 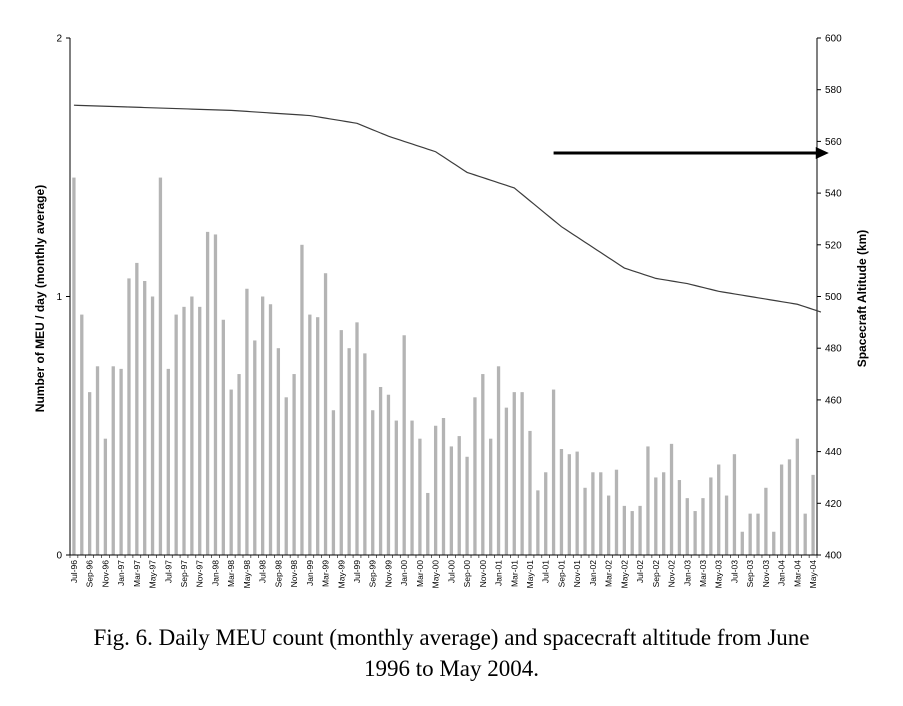 What do you see at coordinates (278, 574) in the screenshot?
I see `x-tick-label: Sep-98` at bounding box center [278, 574].